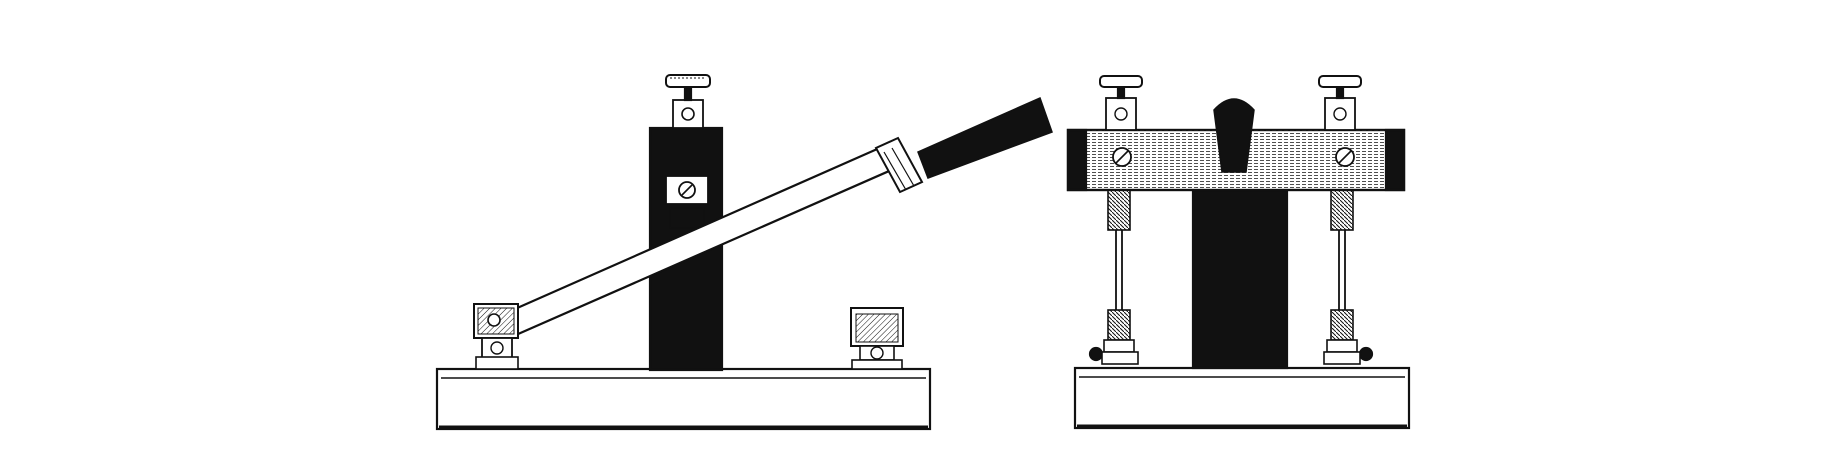  Describe the element at coordinates (1348, 277) in the screenshot. I see `end-right-threaded-rod` at that location.